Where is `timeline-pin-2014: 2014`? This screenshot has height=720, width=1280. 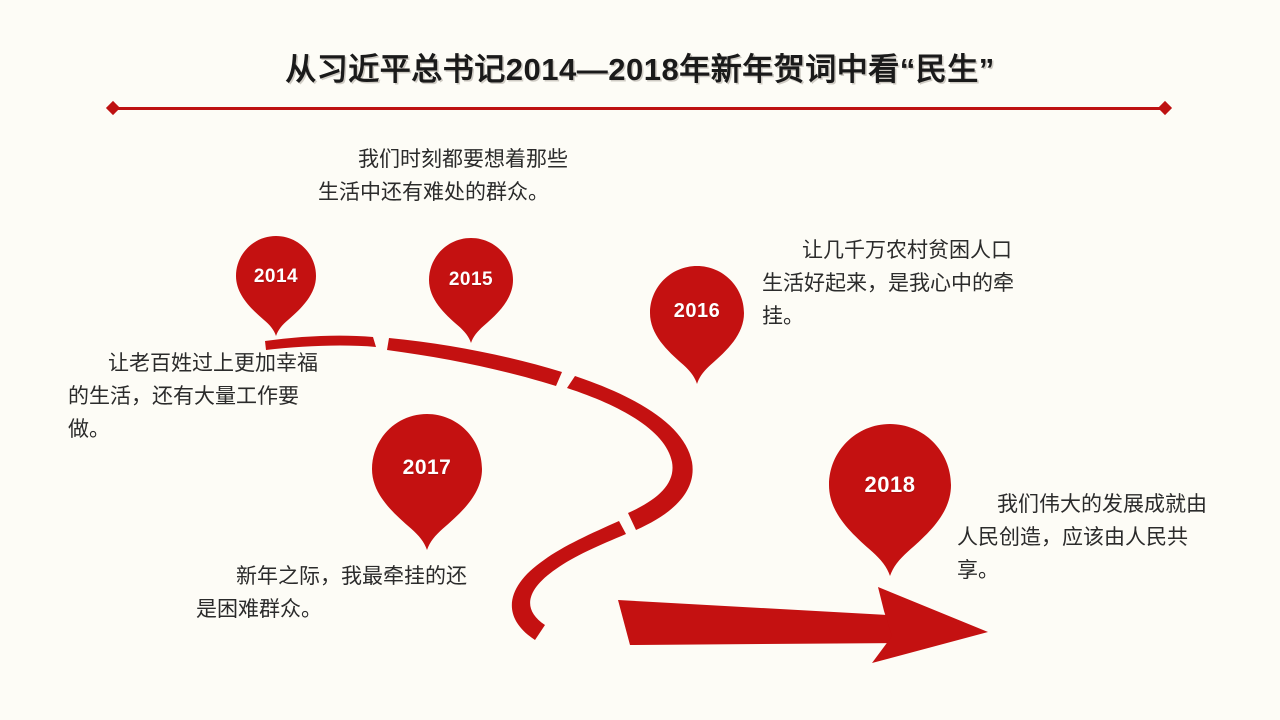 timeline-pin-2014: 2014 is located at coordinates (276, 286).